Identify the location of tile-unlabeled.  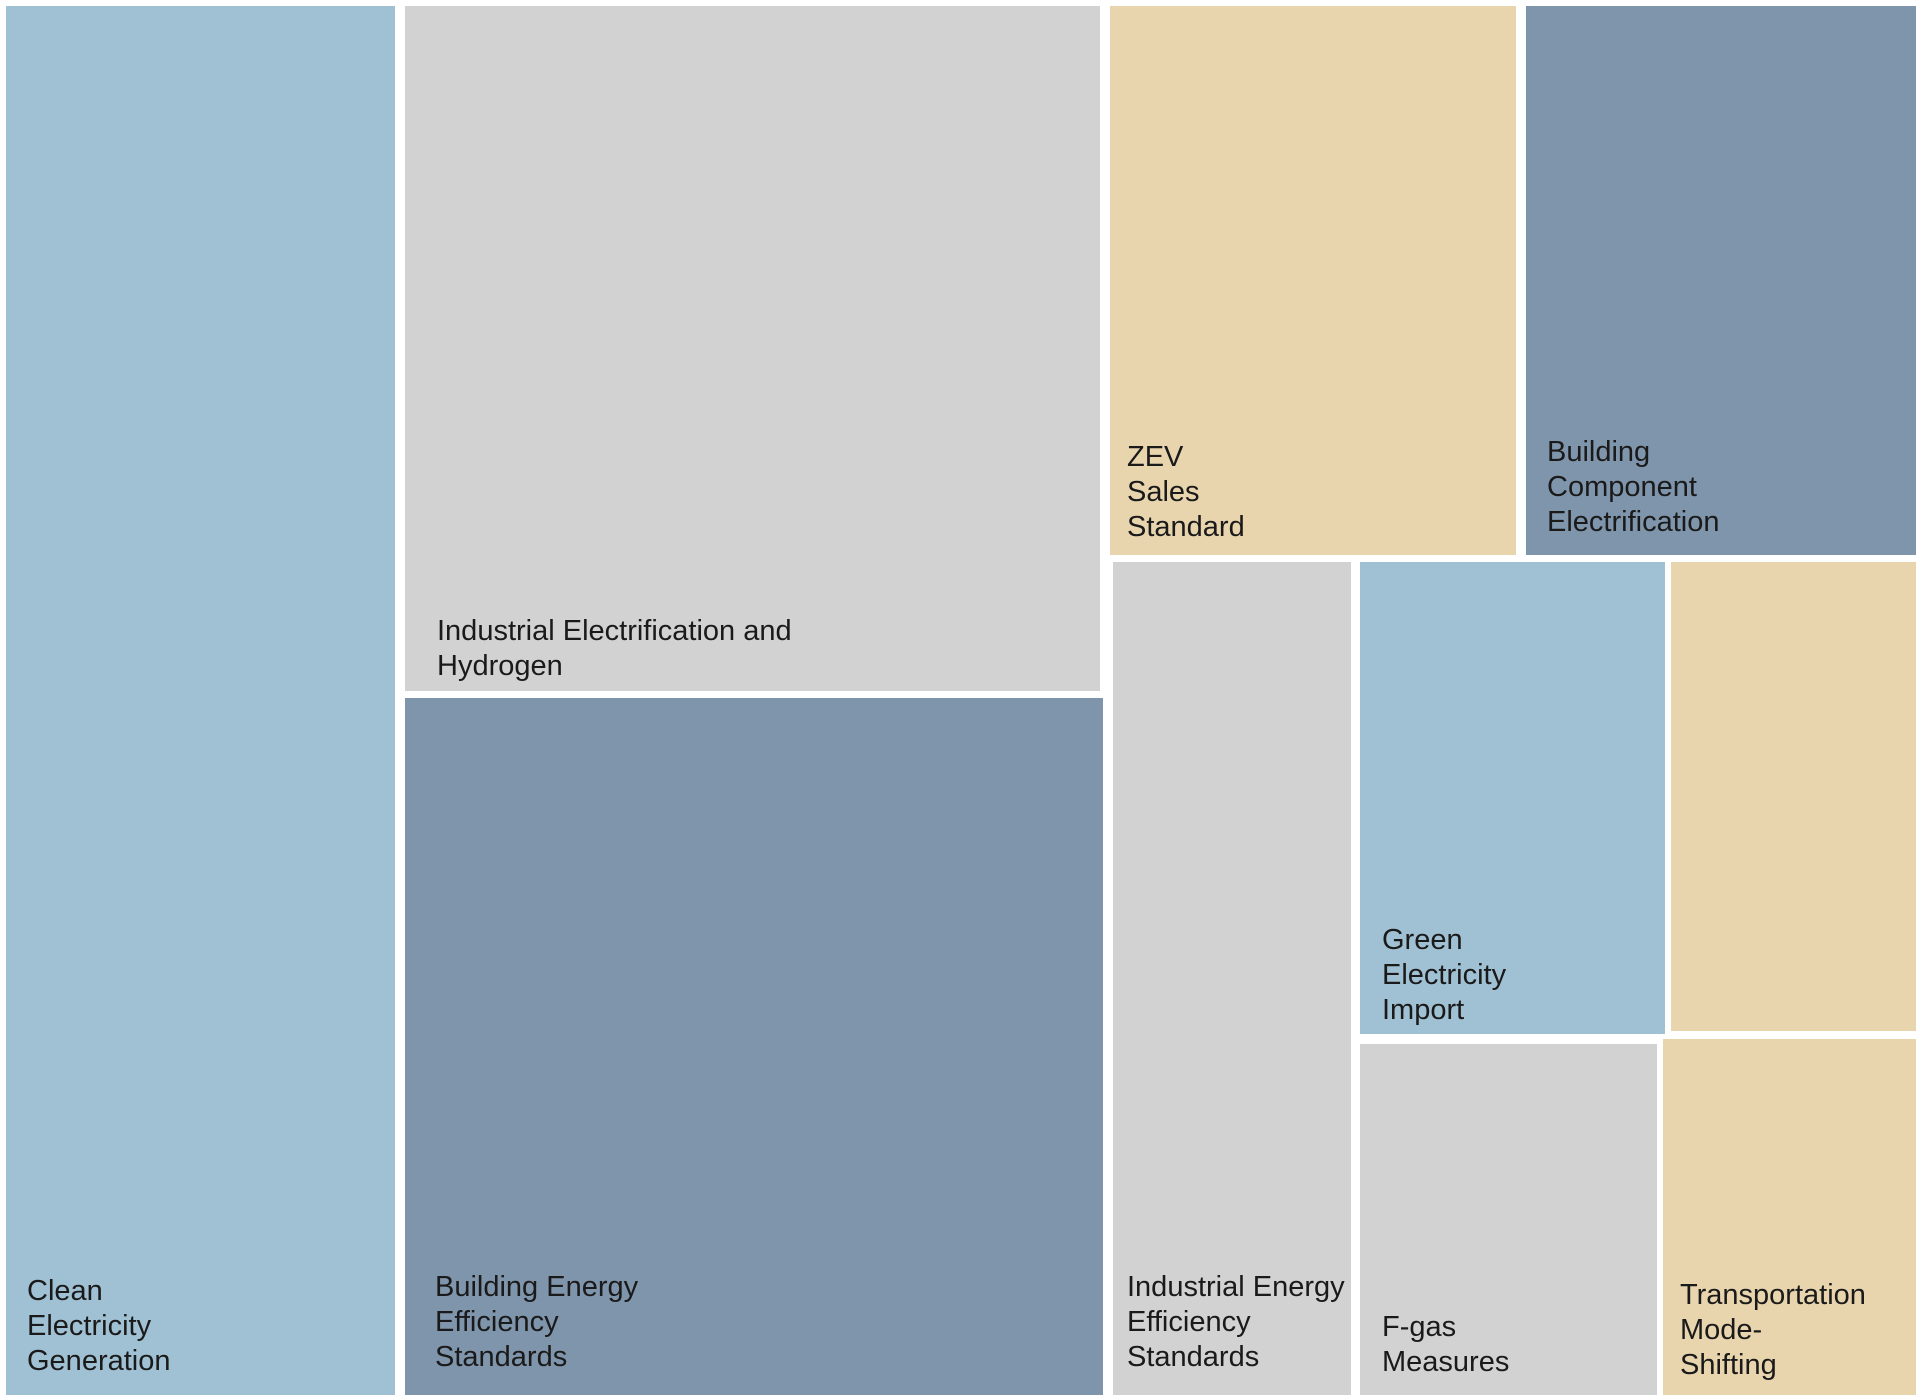
(1793, 796).